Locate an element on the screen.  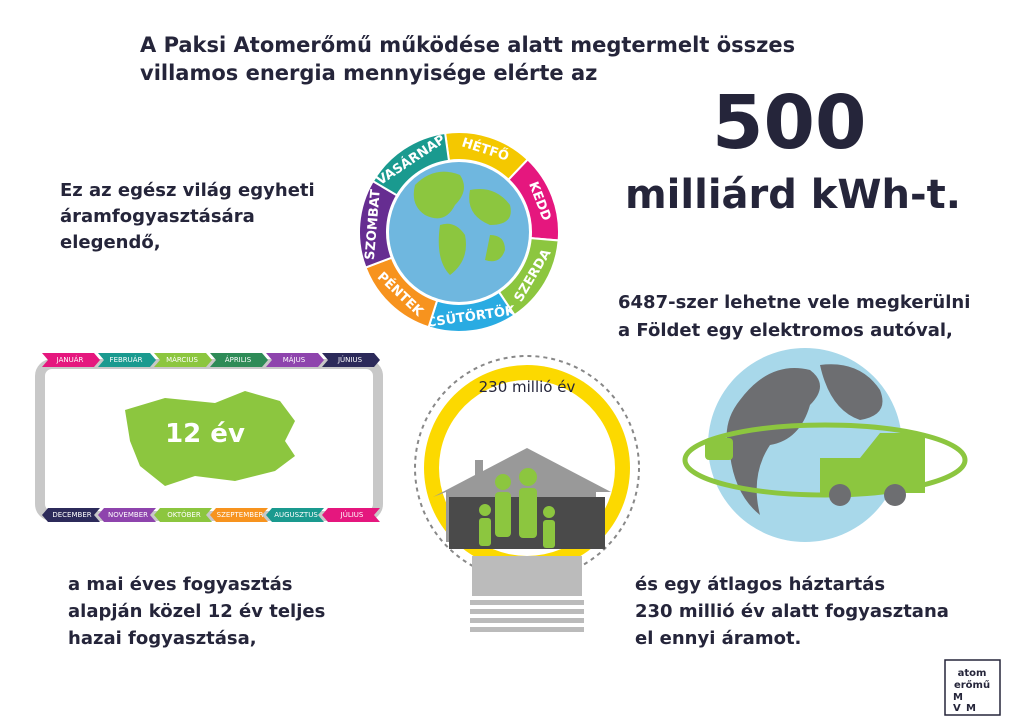
body-text: 6487-szer lehetne vele megkerülni is located at coordinates (794, 302).